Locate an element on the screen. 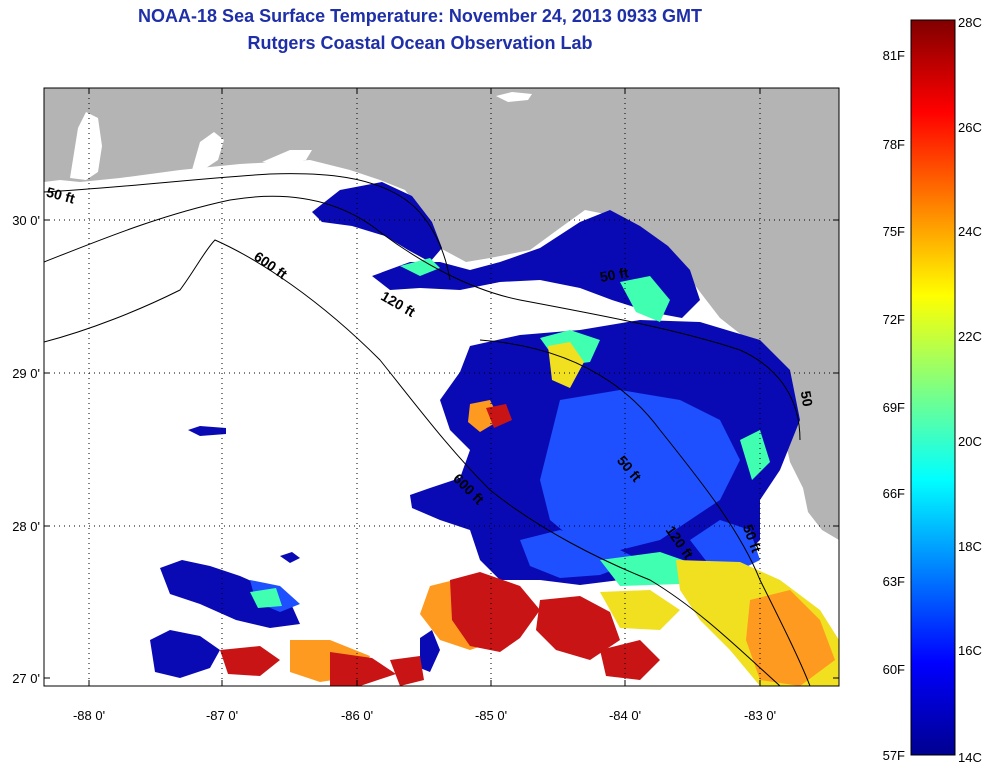 The image size is (992, 770). lon-tick-label: -84 0' is located at coordinates (625, 715).